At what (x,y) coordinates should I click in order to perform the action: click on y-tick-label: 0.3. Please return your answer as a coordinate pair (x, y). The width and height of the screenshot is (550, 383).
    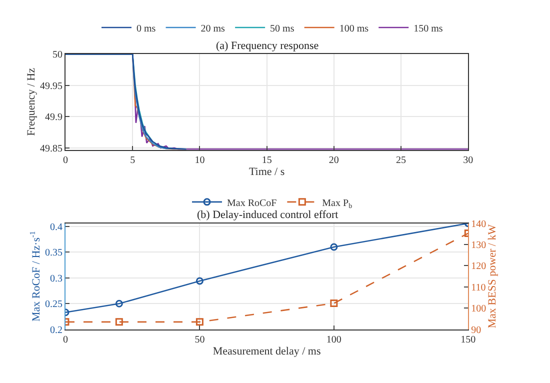
    Looking at the image, I should click on (56, 278).